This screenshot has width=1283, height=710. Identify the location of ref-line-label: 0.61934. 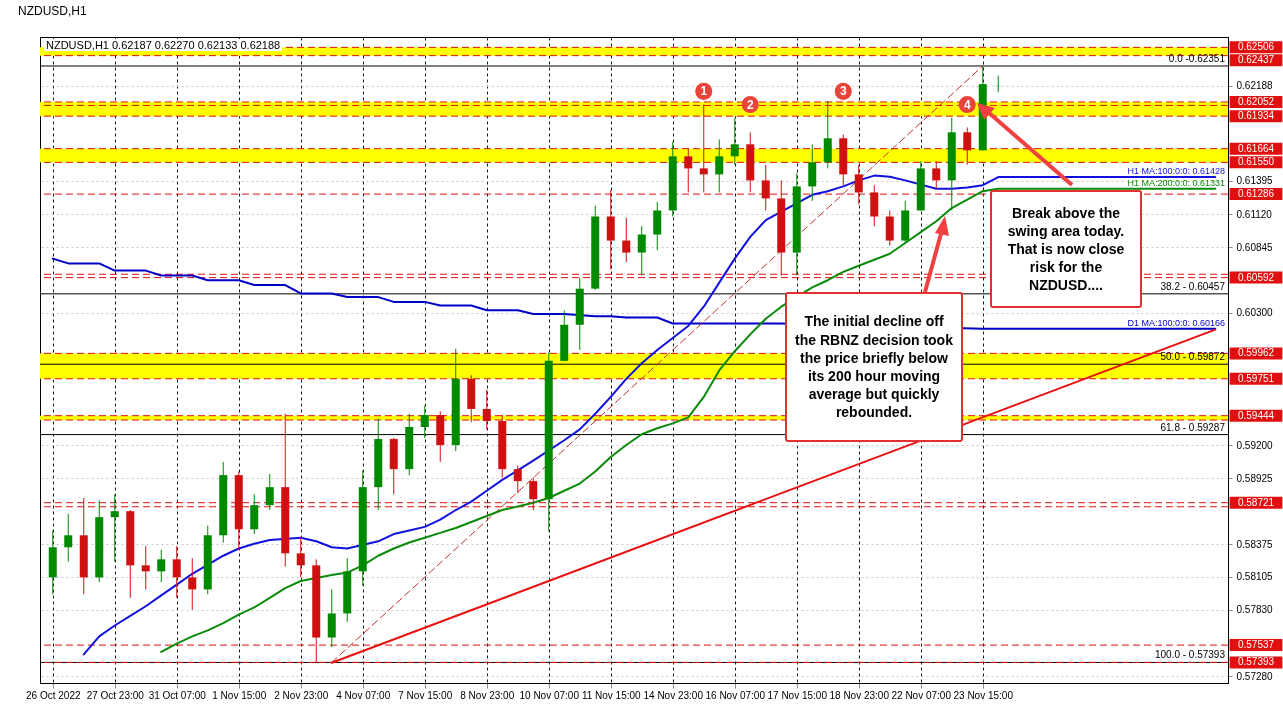
(1256, 116).